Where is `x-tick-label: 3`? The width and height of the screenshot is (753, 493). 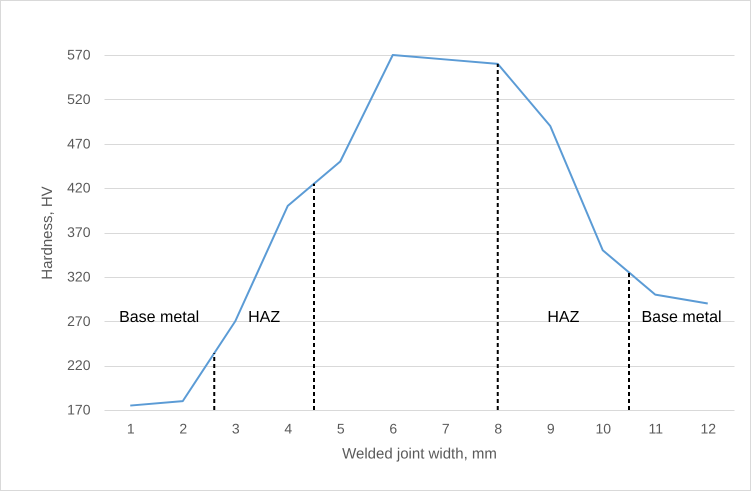 x-tick-label: 3 is located at coordinates (236, 428).